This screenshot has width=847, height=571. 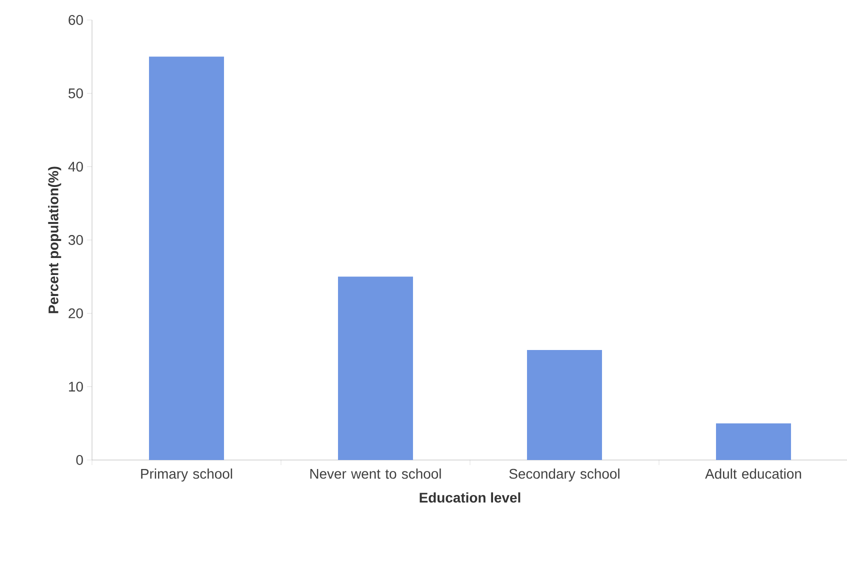 I want to click on y-tick-label: 40, so click(x=75, y=167).